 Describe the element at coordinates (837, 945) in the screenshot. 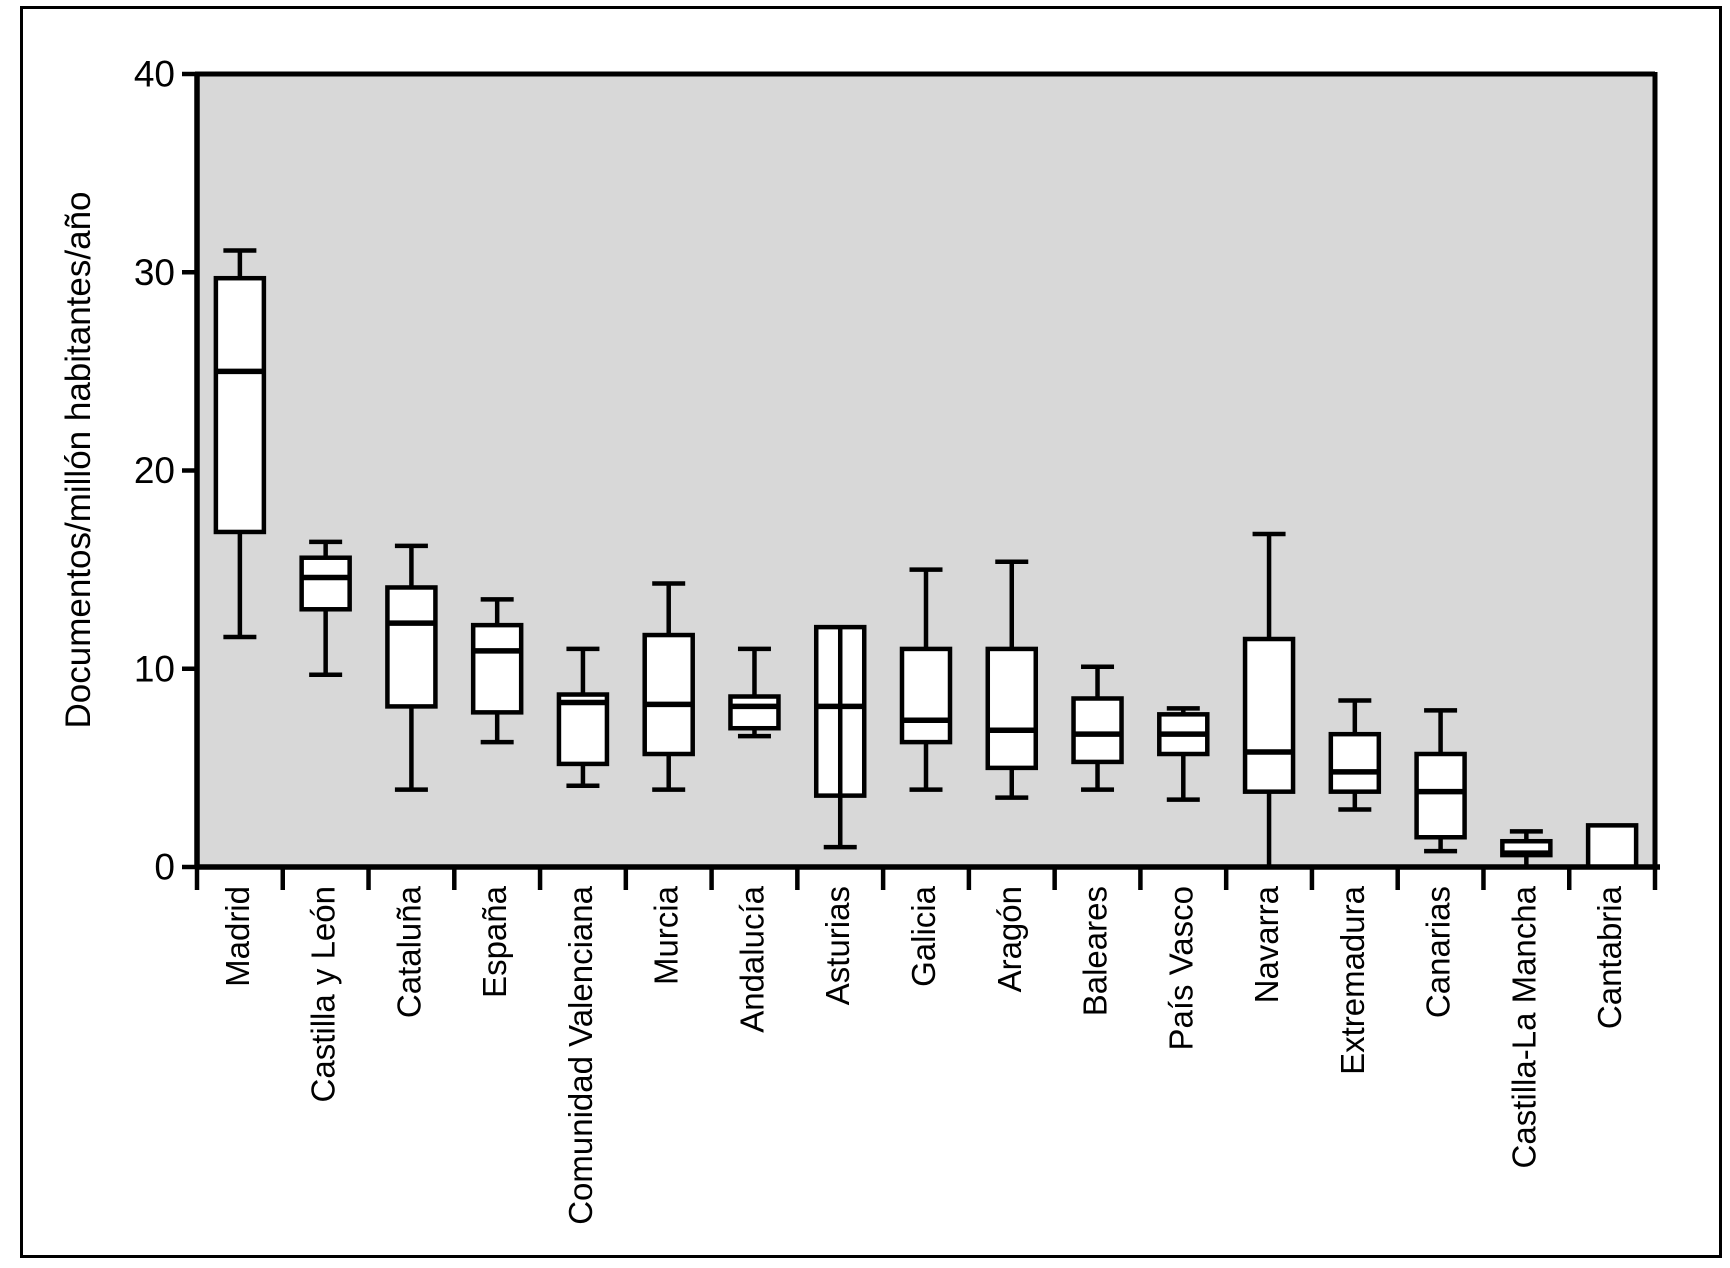

I see `x-label-asturias: Asturias` at that location.